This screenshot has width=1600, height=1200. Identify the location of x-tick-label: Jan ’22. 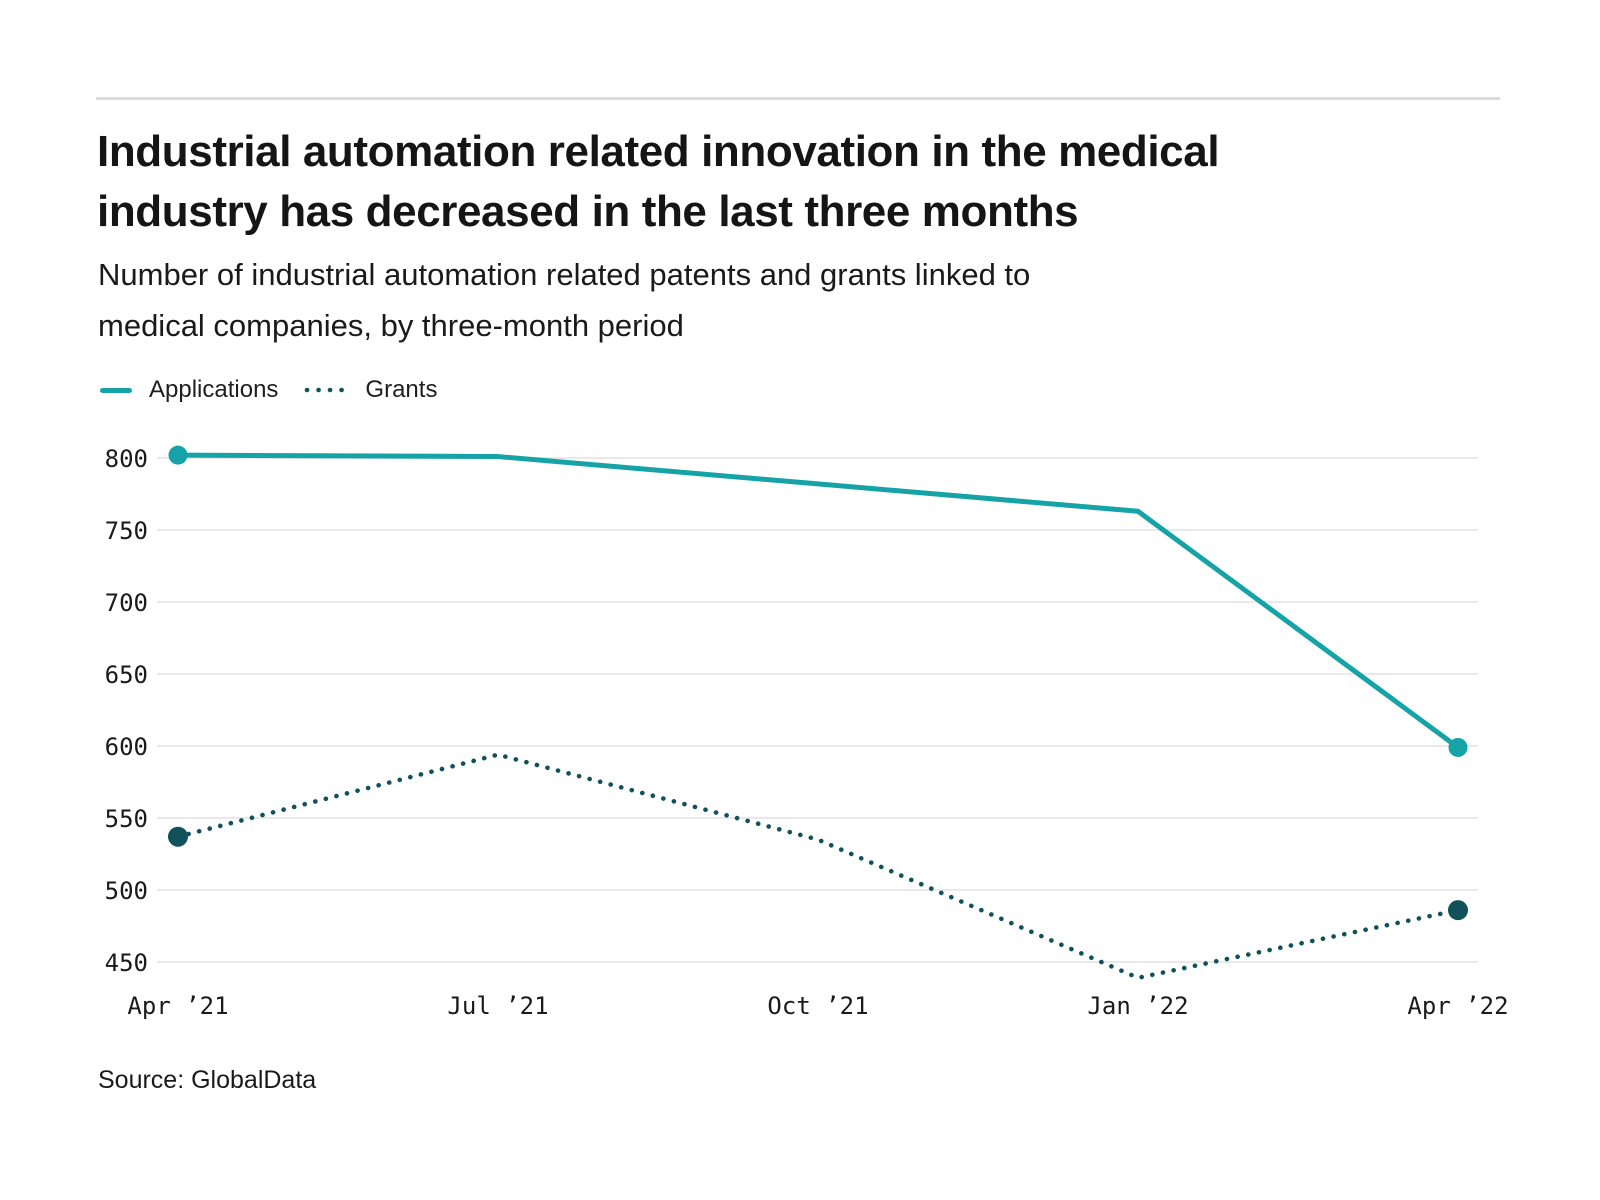
(1137, 1006).